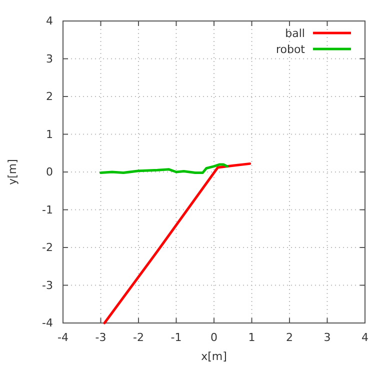 The height and width of the screenshot is (374, 389). What do you see at coordinates (47, 247) in the screenshot?
I see `y-tick-label: -2` at bounding box center [47, 247].